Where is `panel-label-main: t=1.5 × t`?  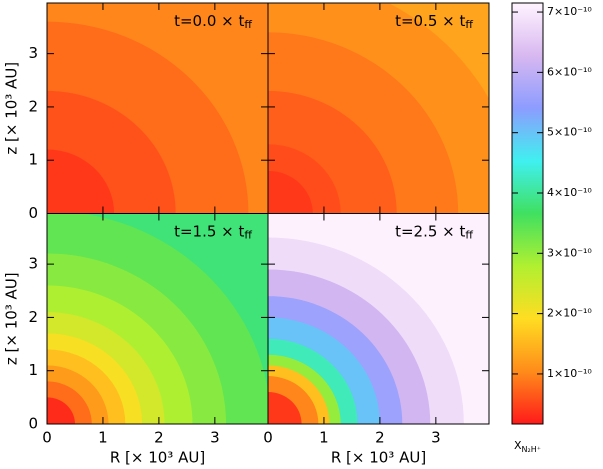 panel-label-main: t=1.5 × t is located at coordinates (209, 231).